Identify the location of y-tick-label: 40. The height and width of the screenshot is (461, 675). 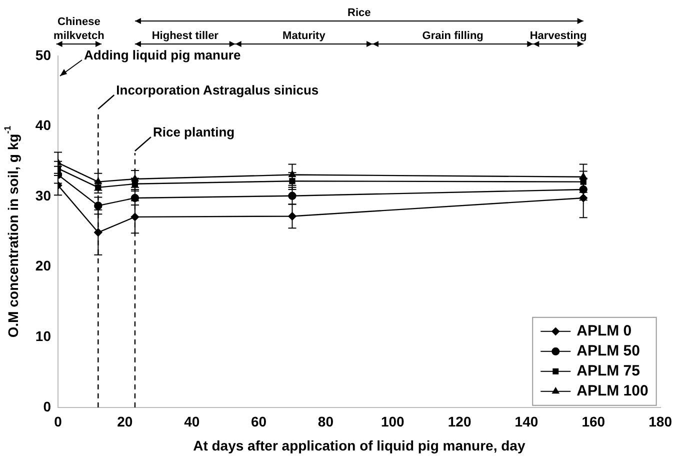
(43, 125).